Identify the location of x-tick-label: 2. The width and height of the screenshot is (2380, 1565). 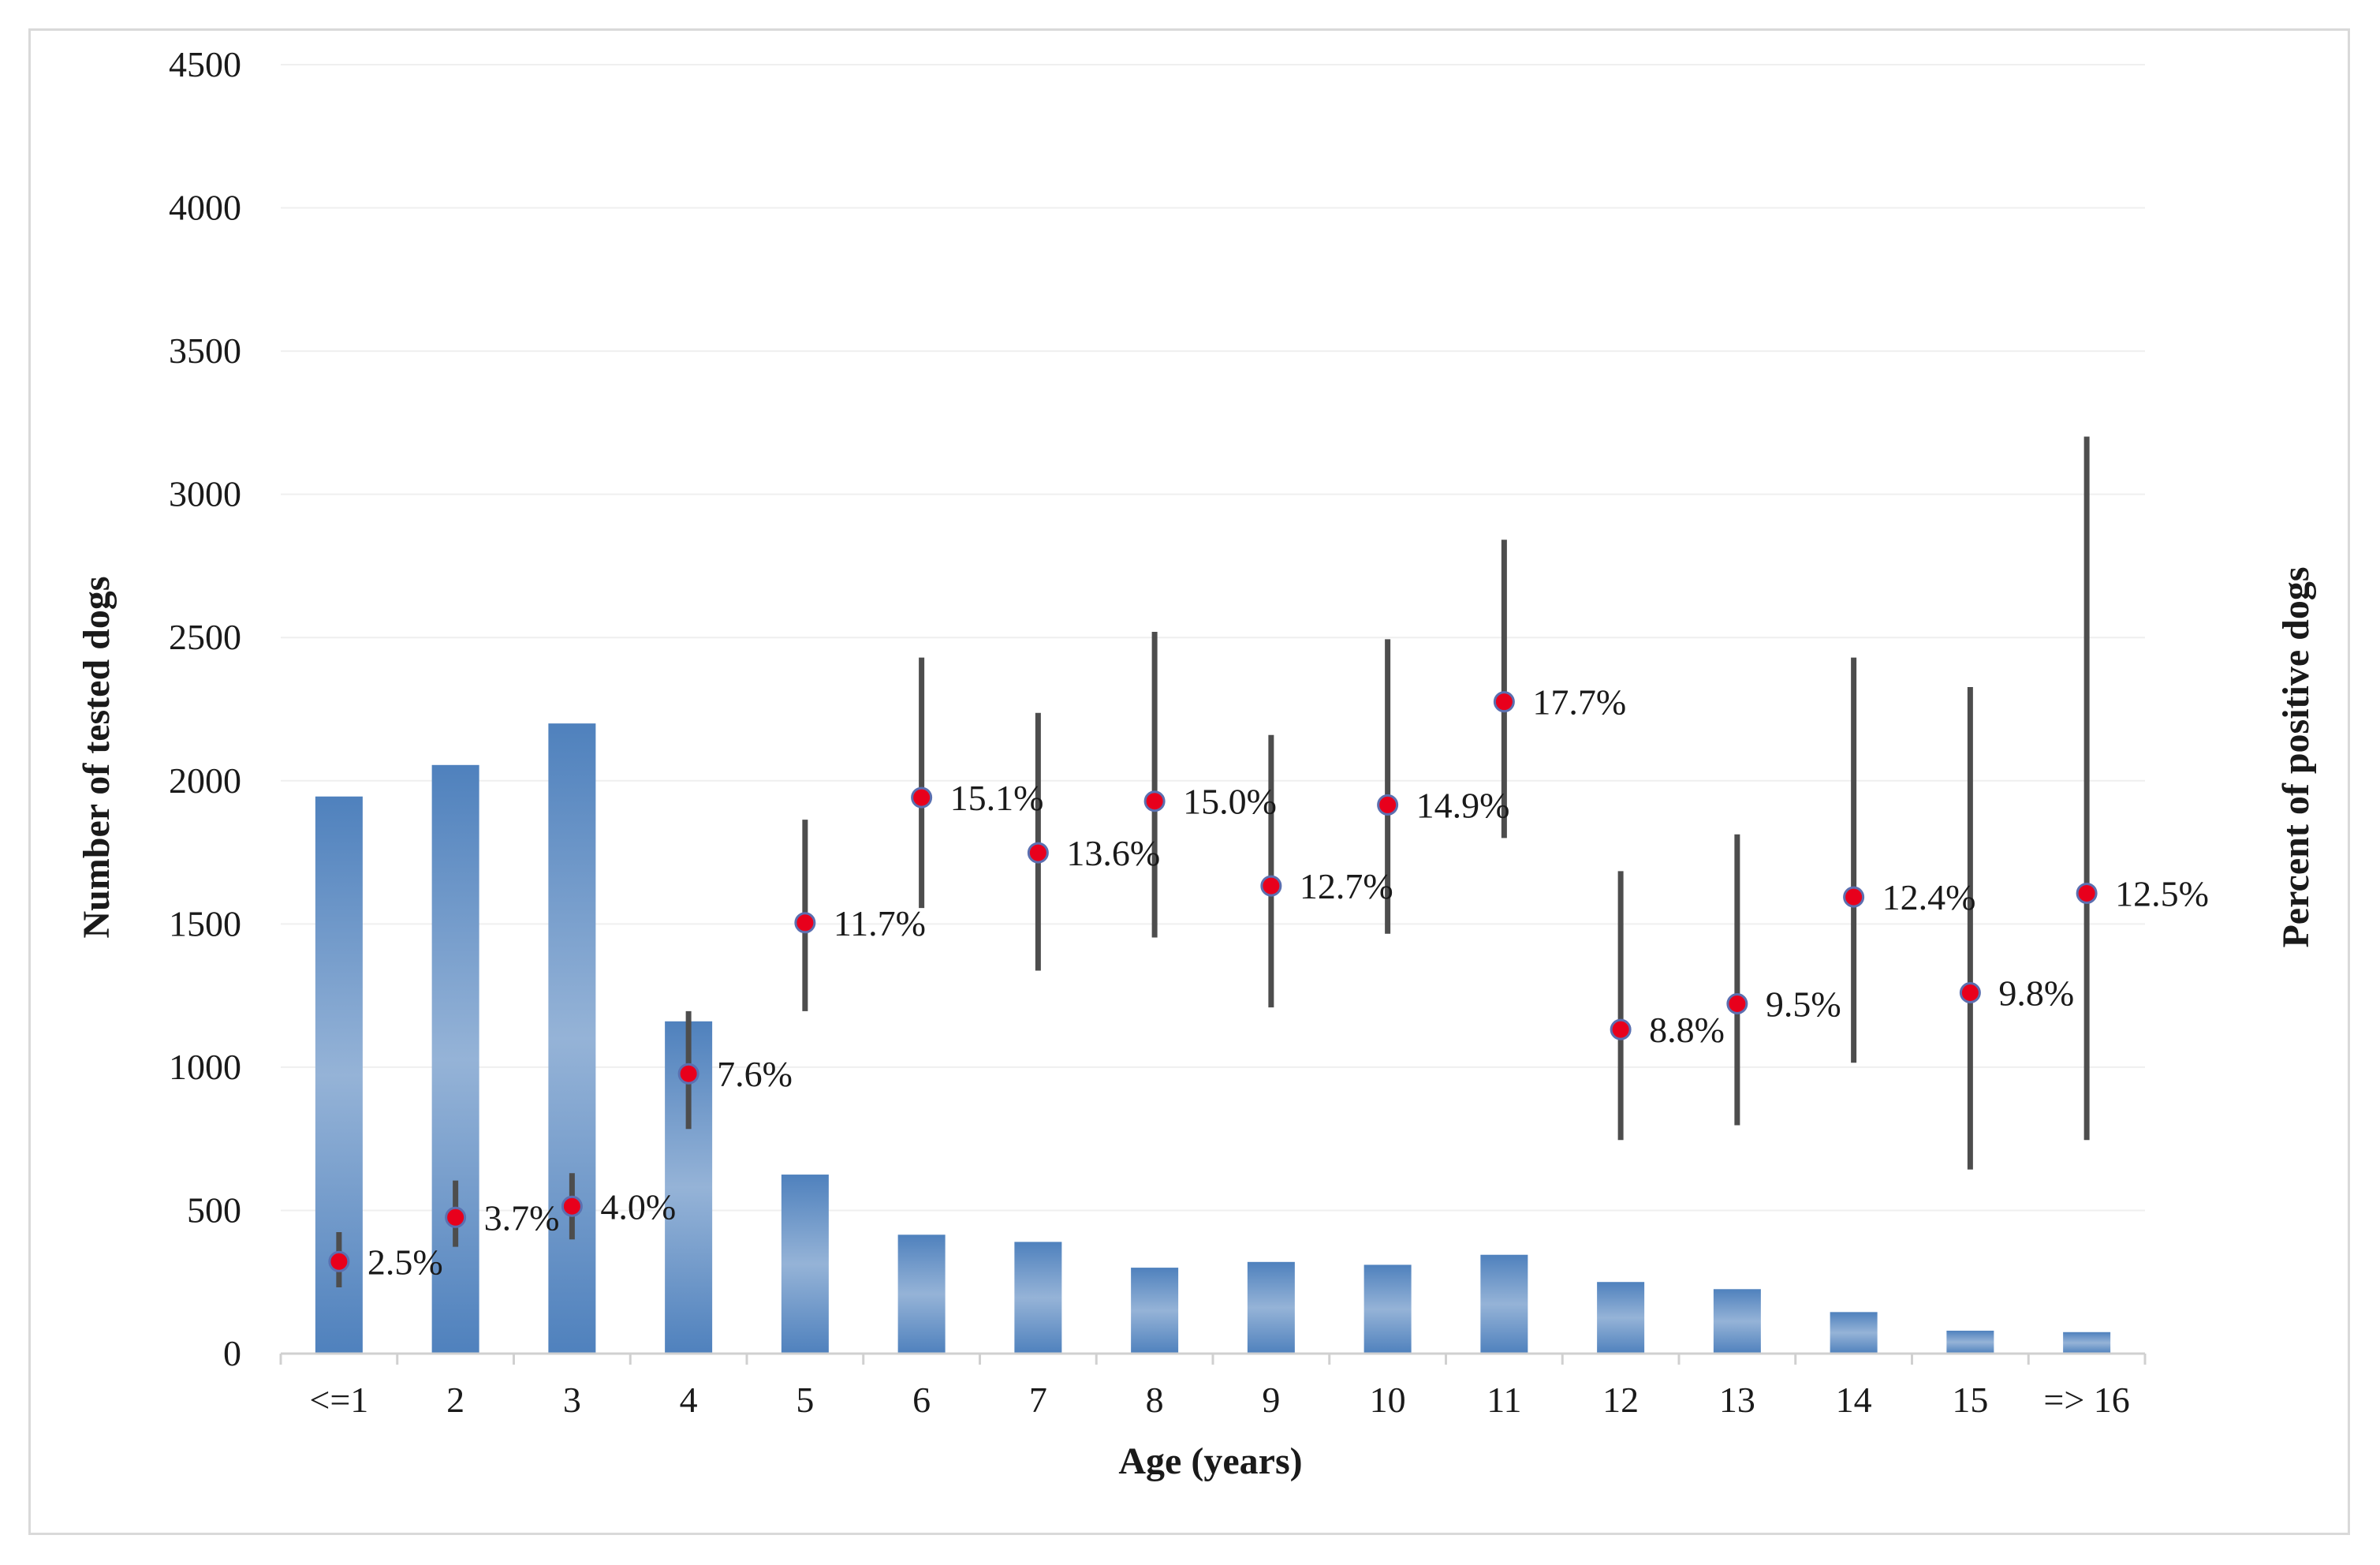
(455, 1400).